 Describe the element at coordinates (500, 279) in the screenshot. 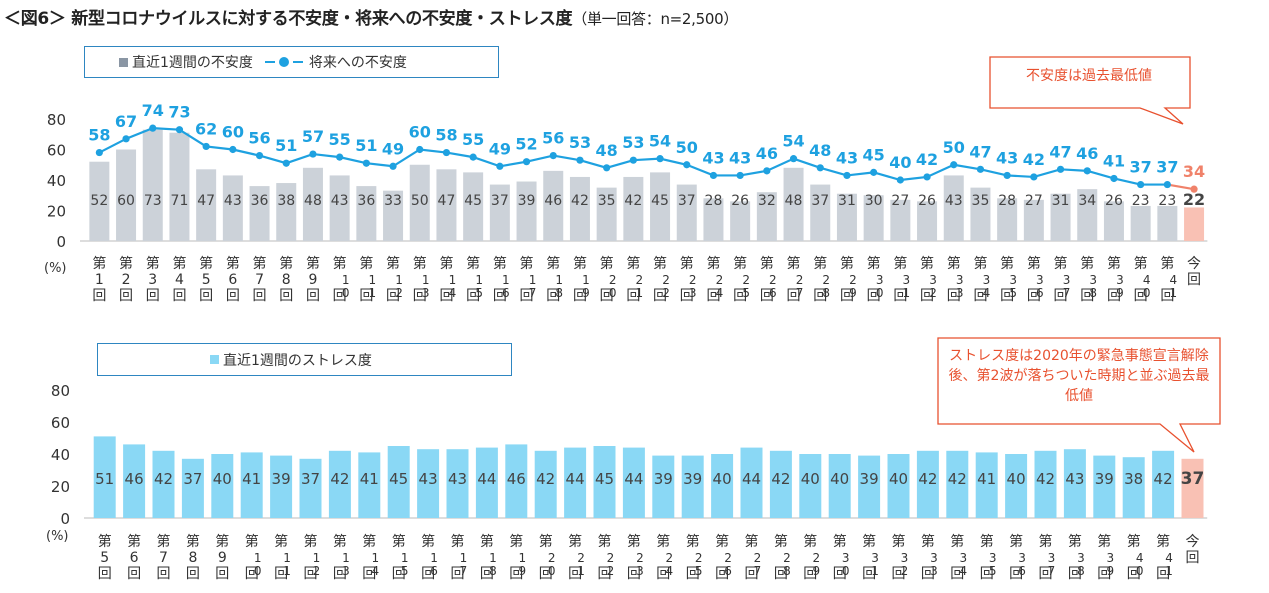

I see `x-tick-label: 第 16 回` at that location.